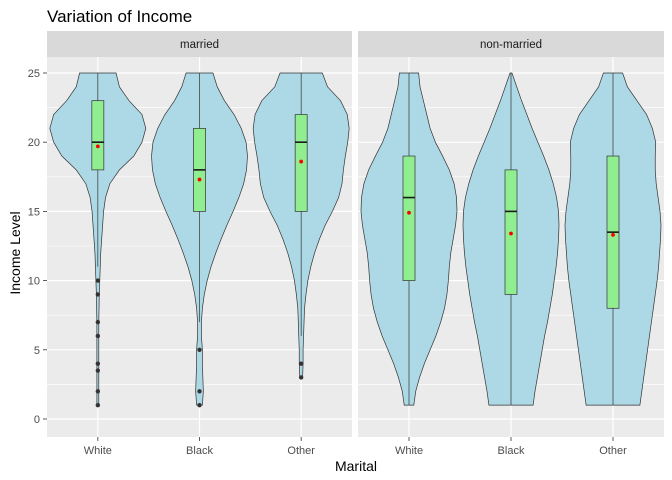 Image resolution: width=672 pixels, height=480 pixels. I want to click on y-tick-label: 15, so click(34, 212).